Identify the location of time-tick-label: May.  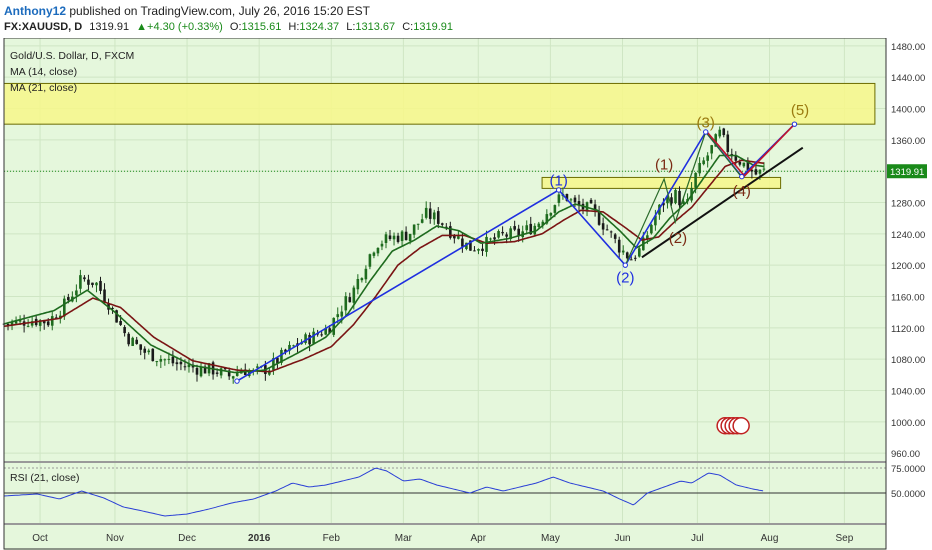
(550, 538).